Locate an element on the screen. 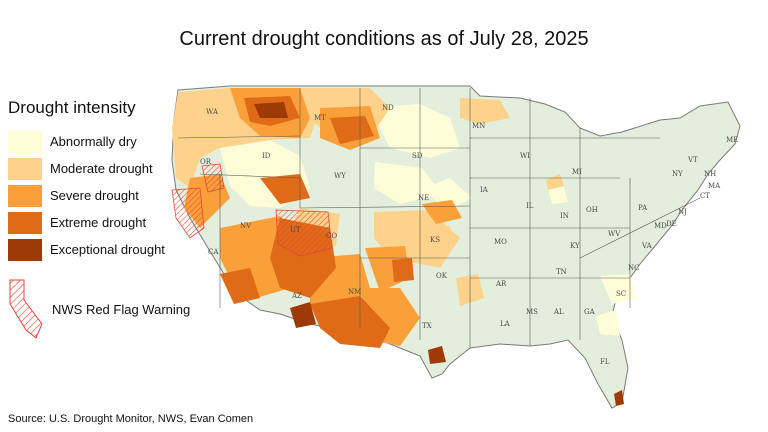 This screenshot has width=768, height=432. legend-item-severe-drought: Severe drought is located at coordinates (97, 195).